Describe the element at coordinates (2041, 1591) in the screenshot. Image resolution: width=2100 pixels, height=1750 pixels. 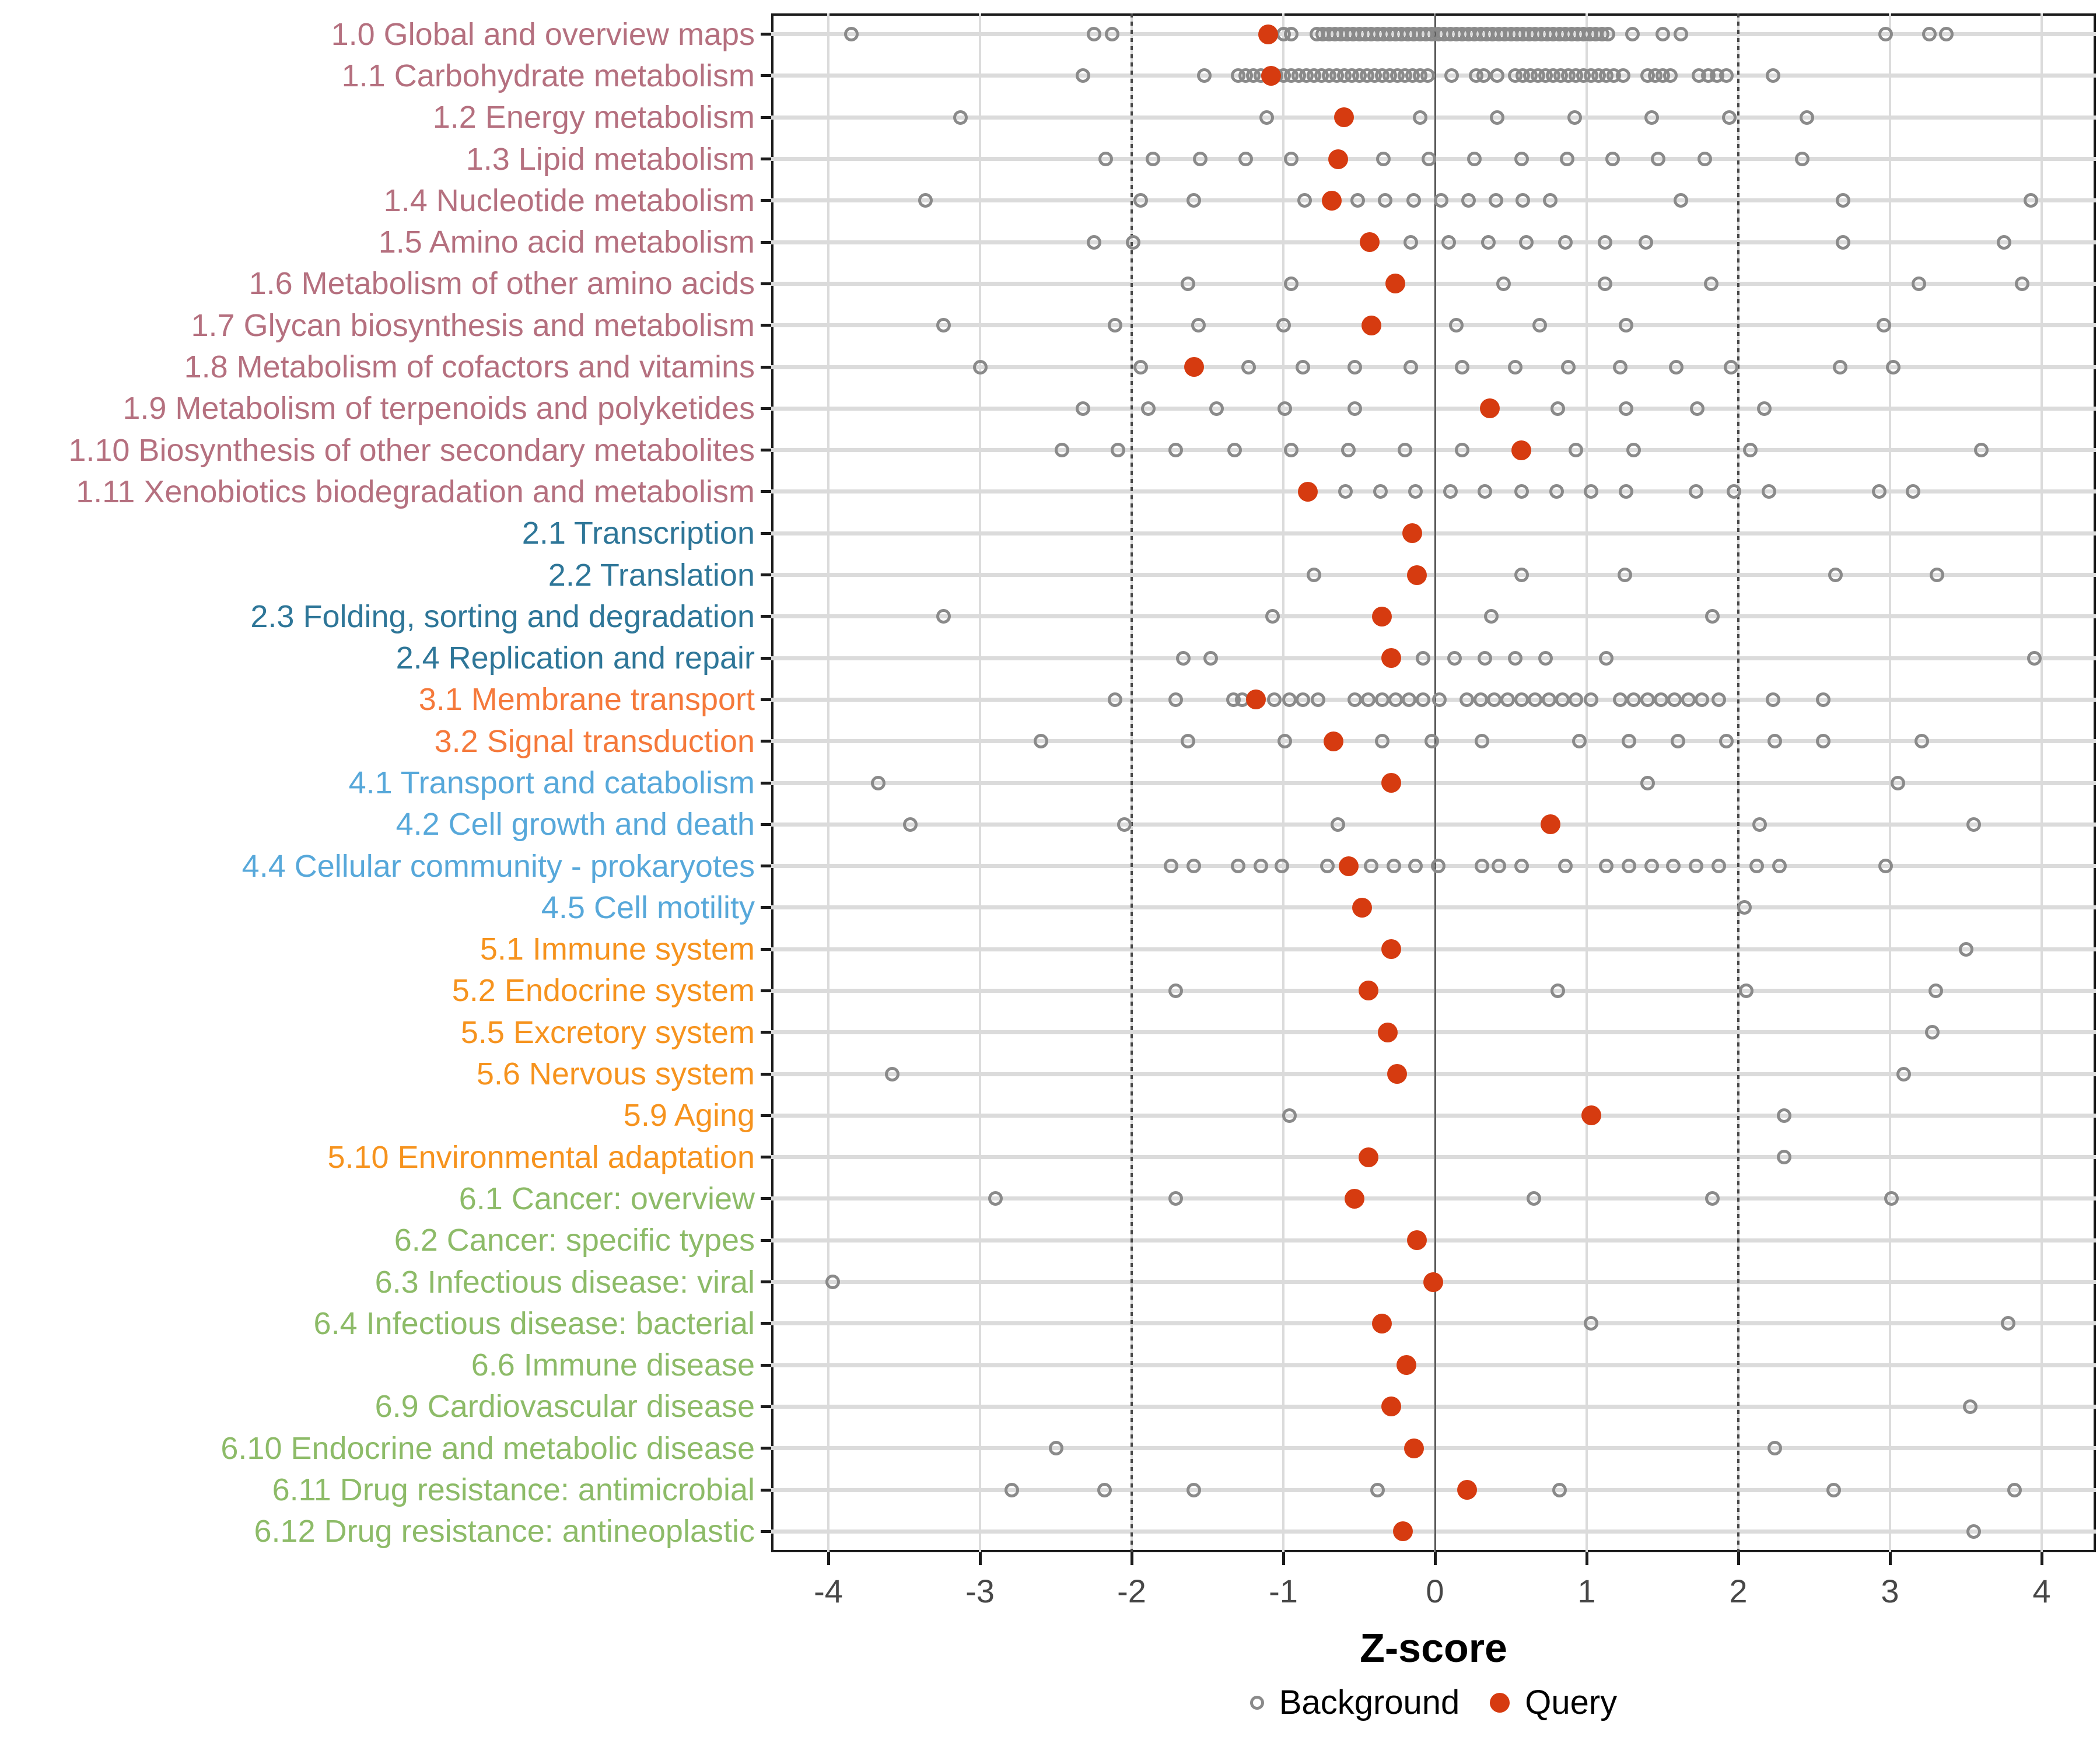
I see `x-axis-tick-label: 4` at that location.